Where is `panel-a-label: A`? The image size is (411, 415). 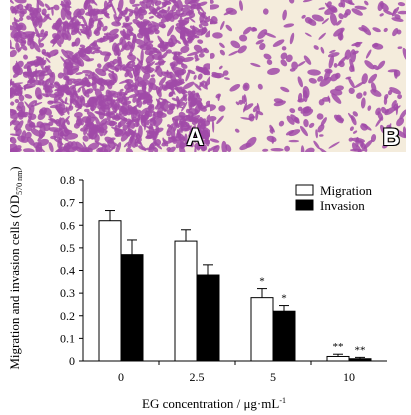
panel-a-label: A is located at coordinates (195, 137).